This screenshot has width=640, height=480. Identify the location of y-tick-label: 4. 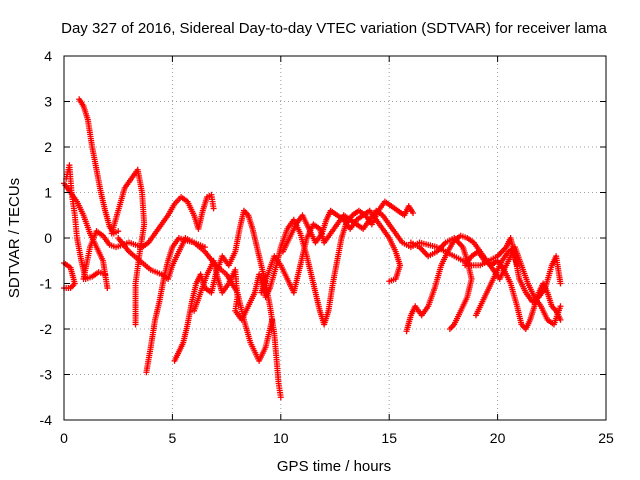
(48, 56).